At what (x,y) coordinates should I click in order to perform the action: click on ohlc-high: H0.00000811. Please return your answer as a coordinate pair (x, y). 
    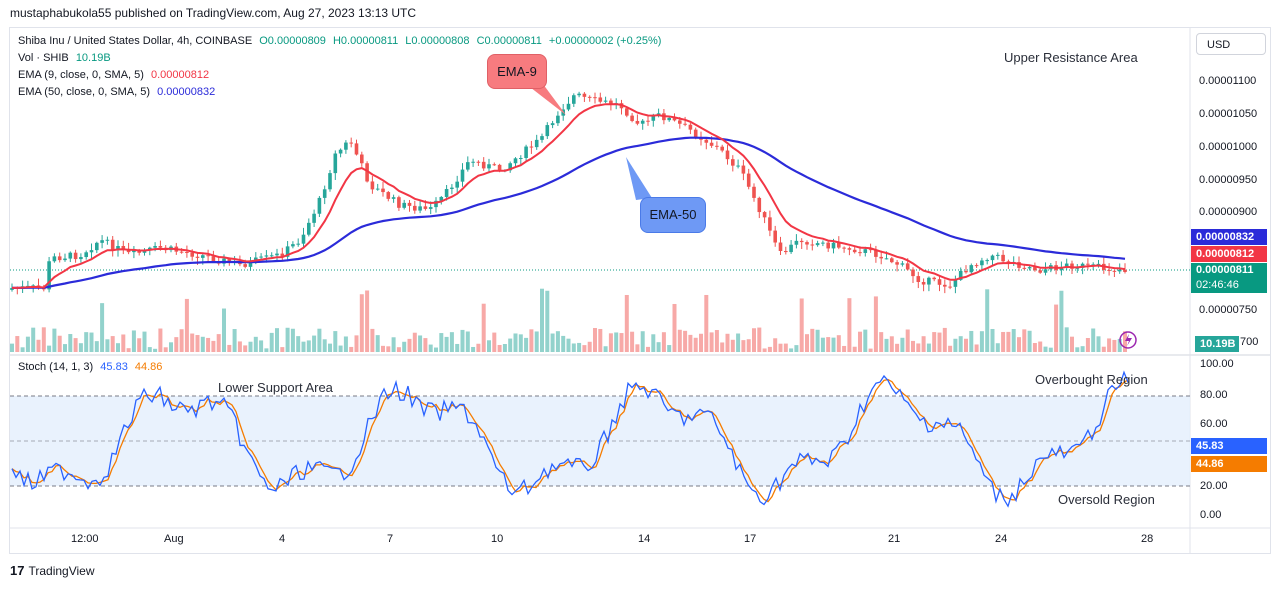
    Looking at the image, I should click on (365, 41).